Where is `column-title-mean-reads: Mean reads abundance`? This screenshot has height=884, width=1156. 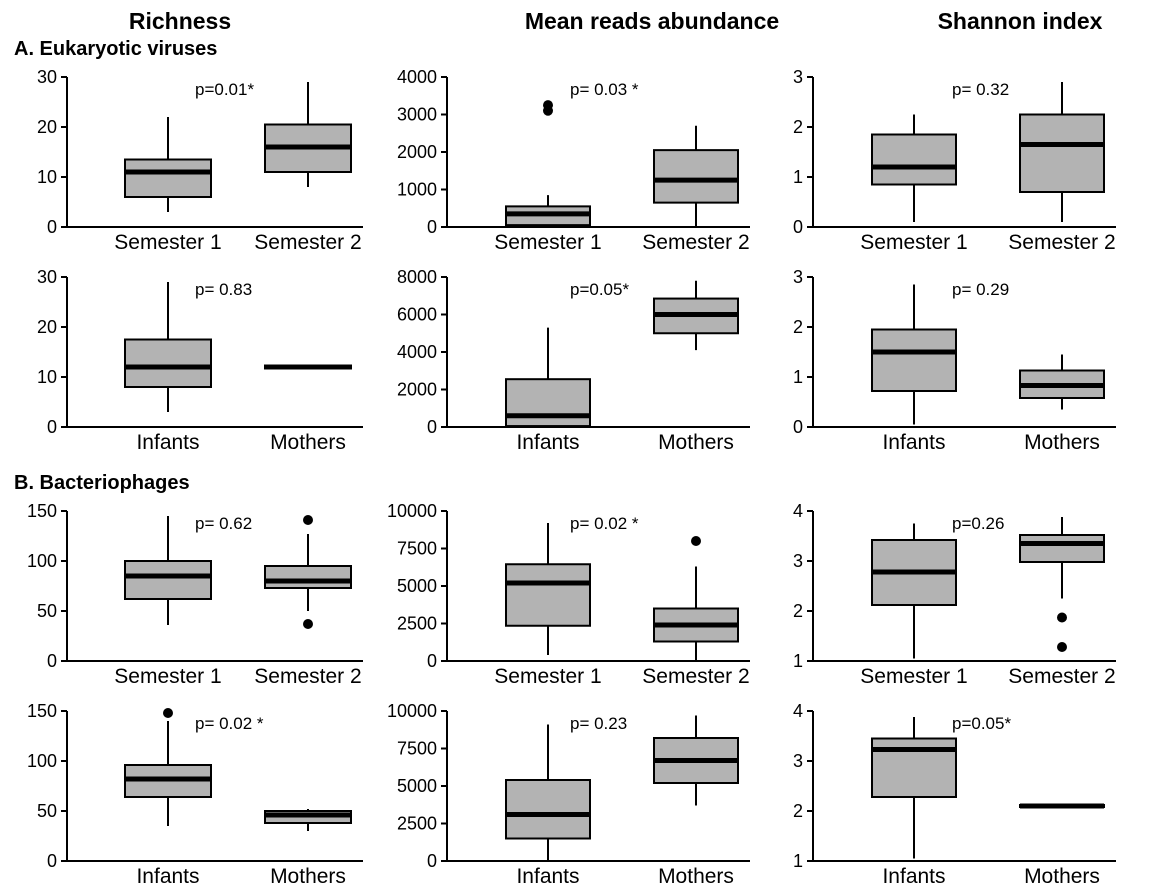
column-title-mean-reads: Mean reads abundance is located at coordinates (652, 21).